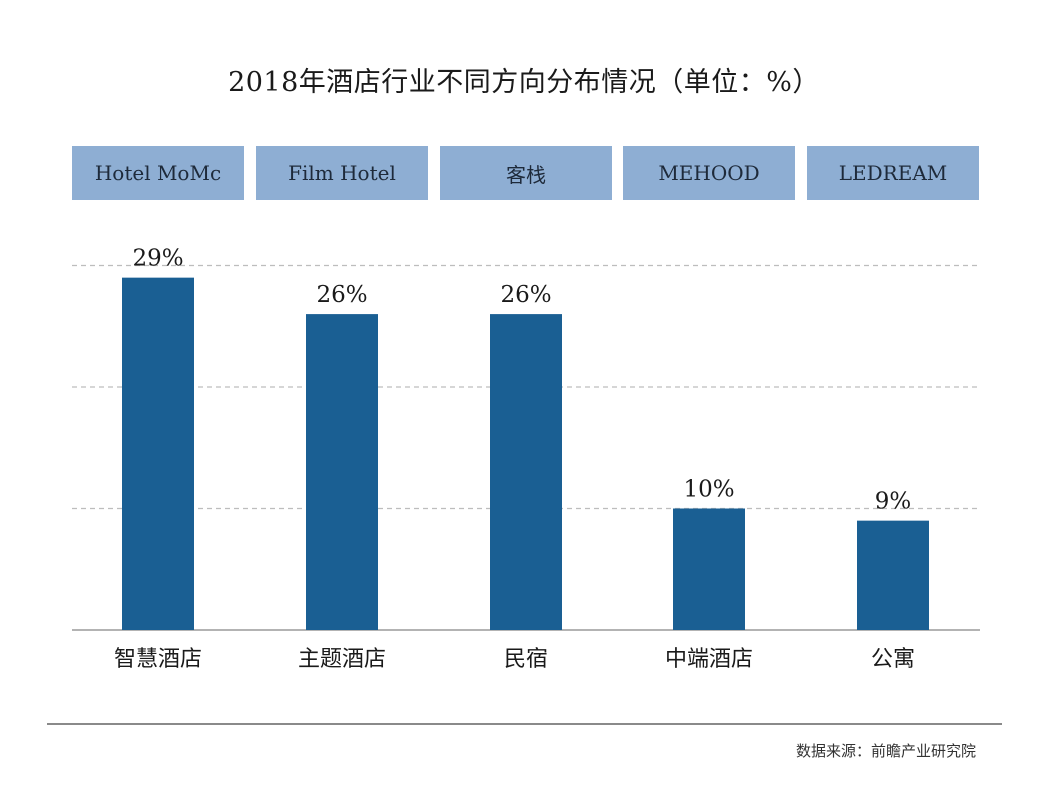 This screenshot has width=1048, height=800. What do you see at coordinates (893, 659) in the screenshot?
I see `category-label: 公寓` at bounding box center [893, 659].